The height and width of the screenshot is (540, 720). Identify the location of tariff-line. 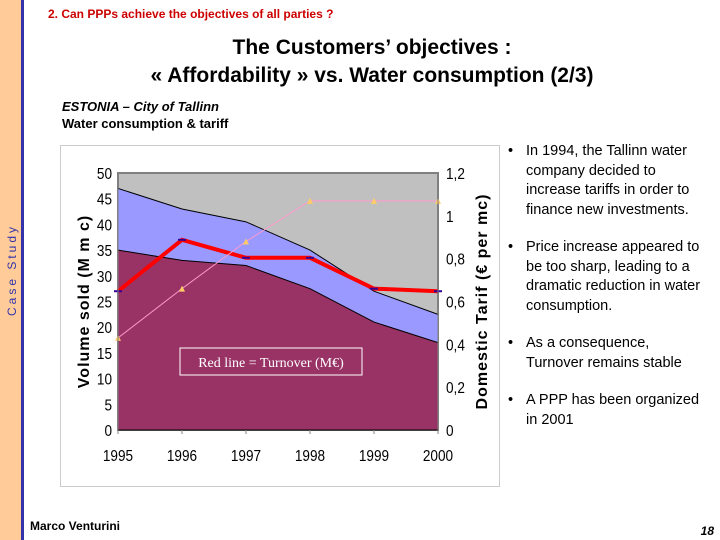
(277, 269).